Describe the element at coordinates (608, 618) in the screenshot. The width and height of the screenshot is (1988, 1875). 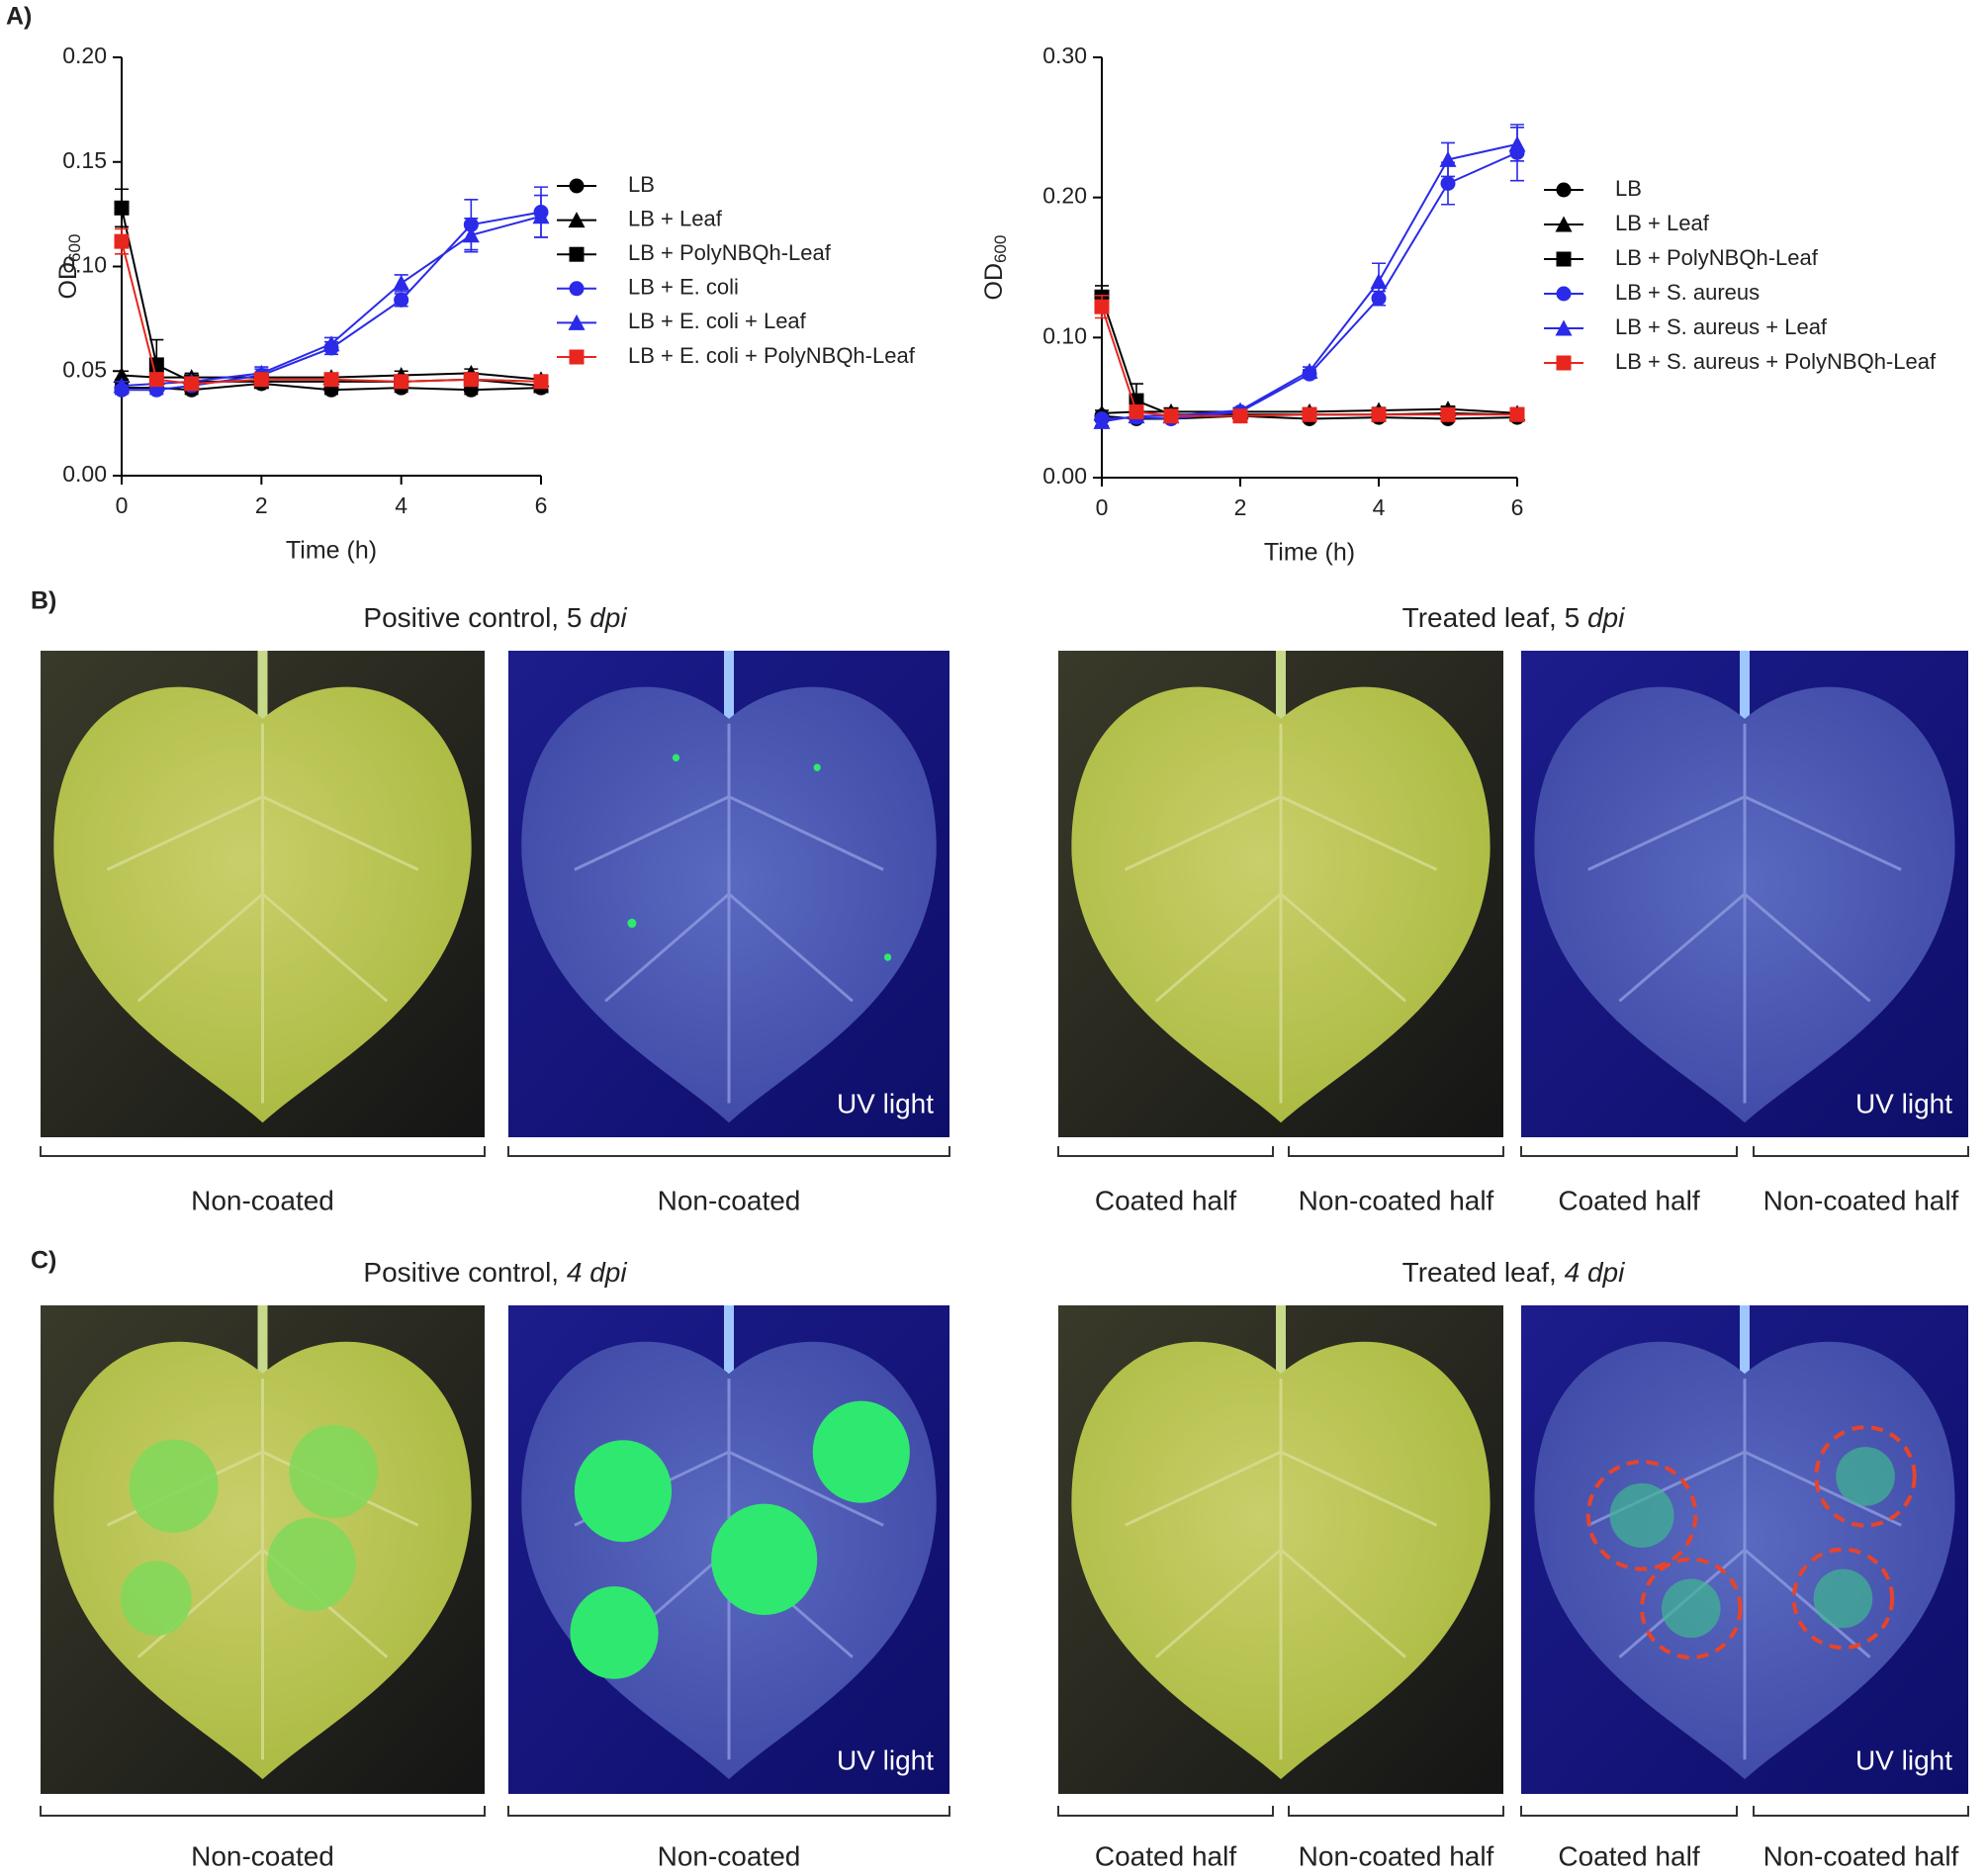
I see `panel-title-italic: dpi` at that location.